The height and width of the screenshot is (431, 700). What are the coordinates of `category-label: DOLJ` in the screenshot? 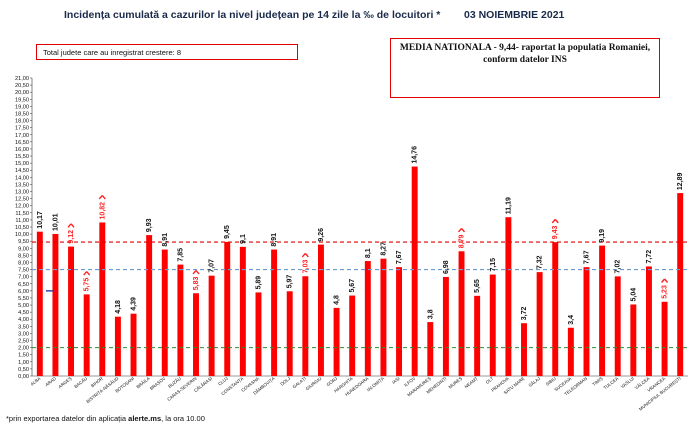 It's located at (285, 381).